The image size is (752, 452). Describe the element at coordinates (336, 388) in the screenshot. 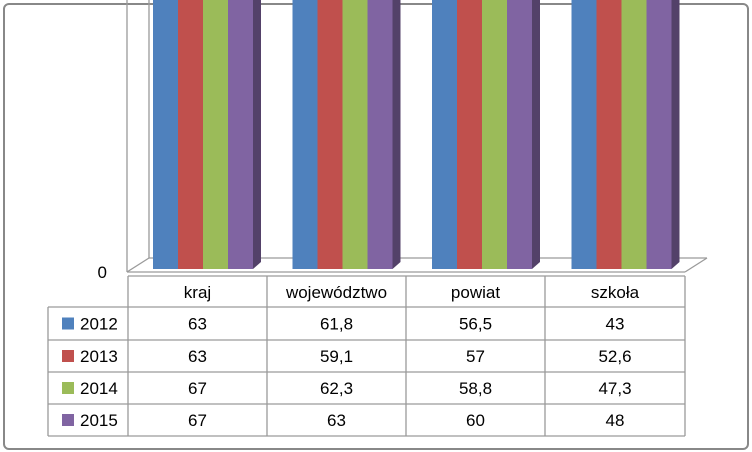

I see `data-label: 62,3` at that location.